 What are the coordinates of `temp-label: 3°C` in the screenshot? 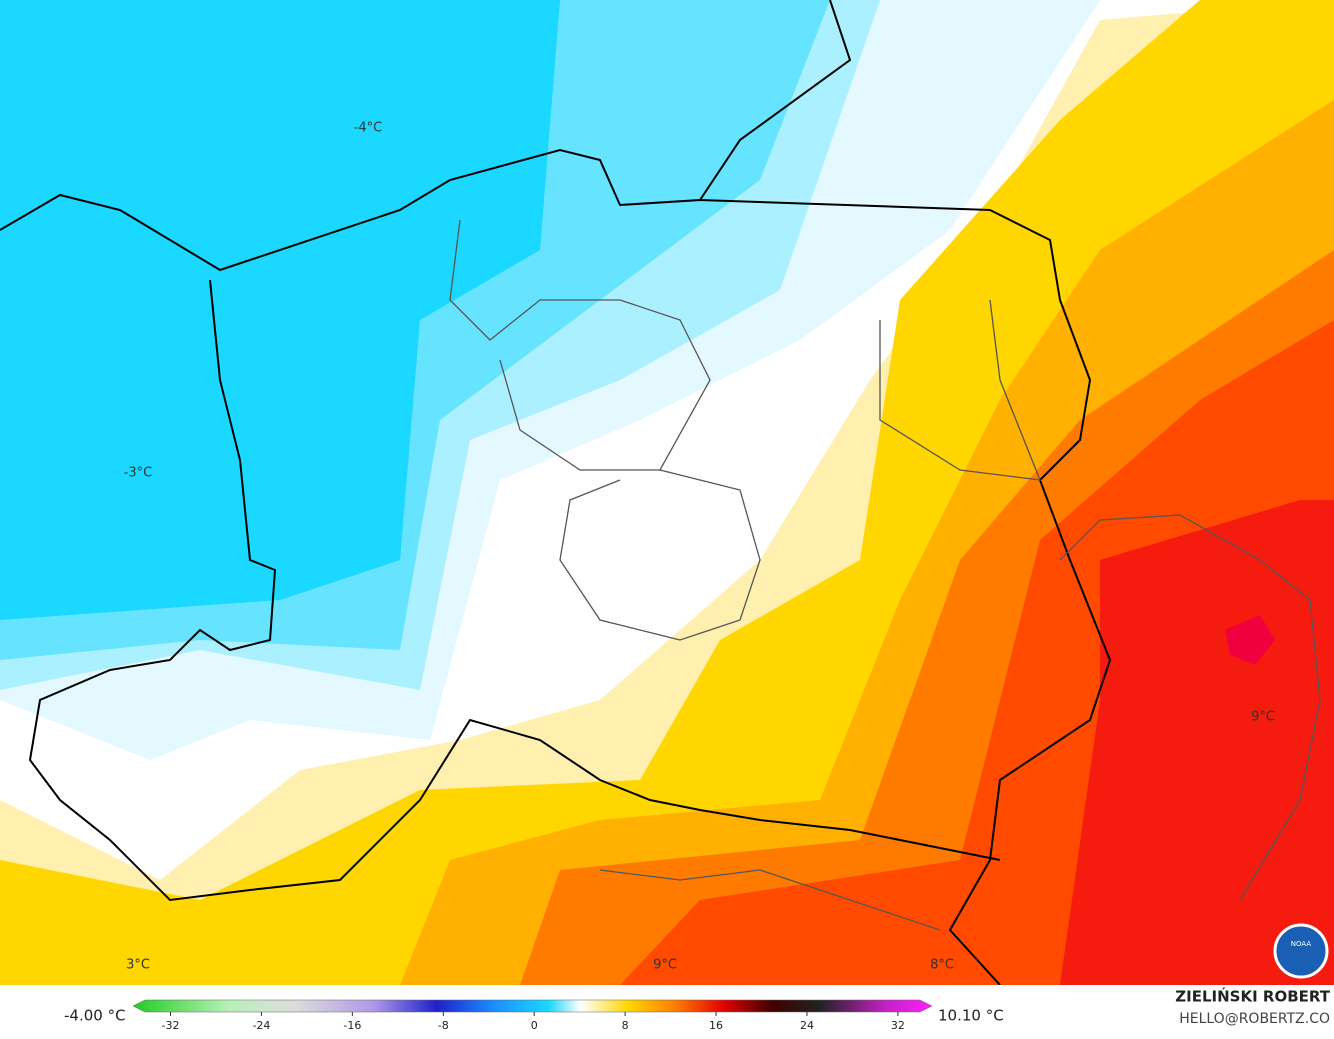 It's located at (138, 965).